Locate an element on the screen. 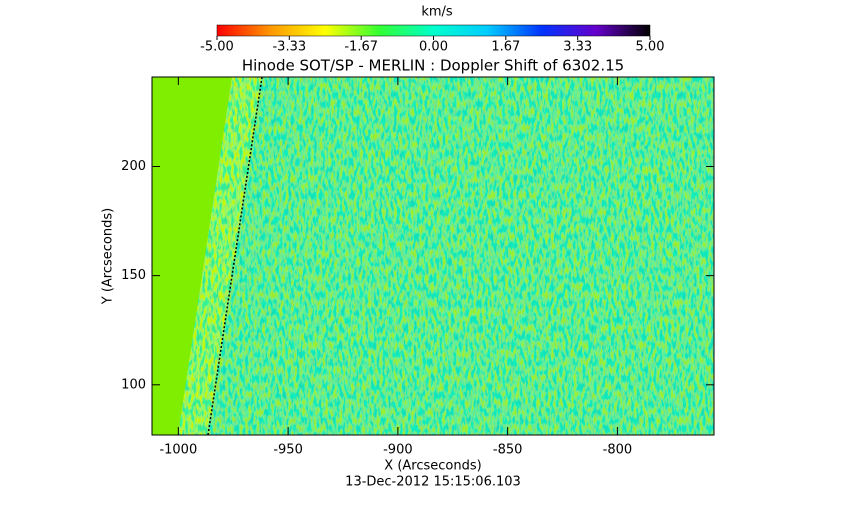  colorbar-tick-label: -5.00 is located at coordinates (217, 47).